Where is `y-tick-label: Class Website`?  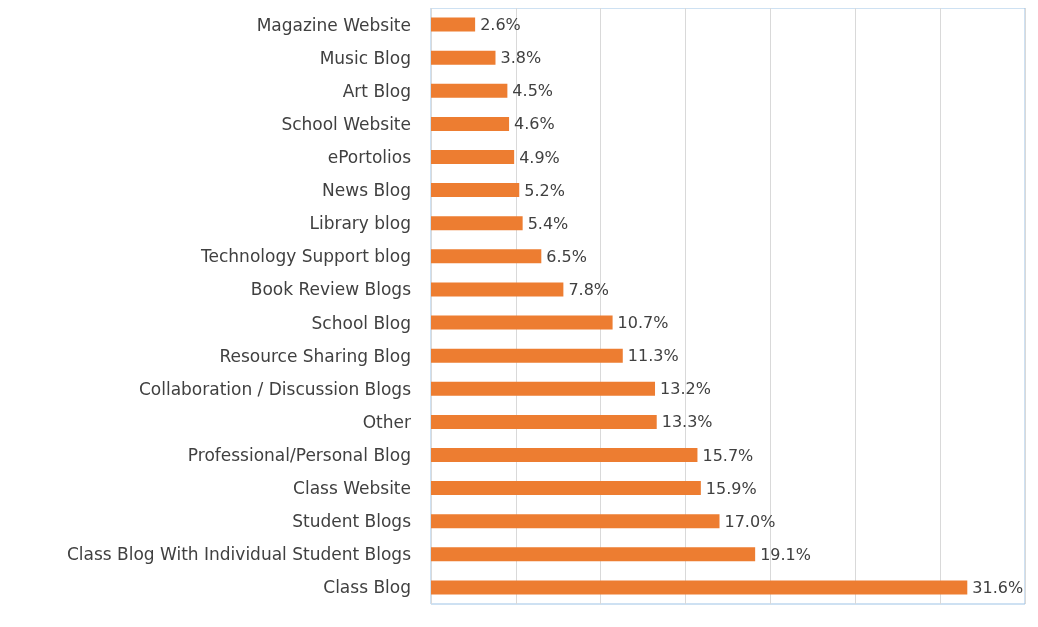
y-tick-label: Class Website is located at coordinates (352, 488).